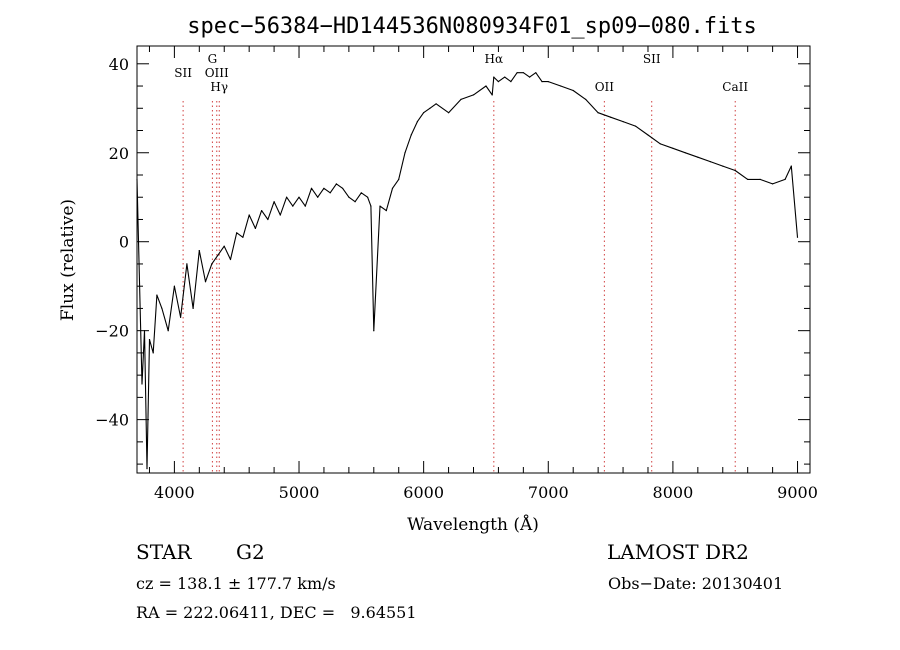 The height and width of the screenshot is (650, 900). Describe the element at coordinates (696, 583) in the screenshot. I see `obs-date: Obs−Date: 20130401` at that location.